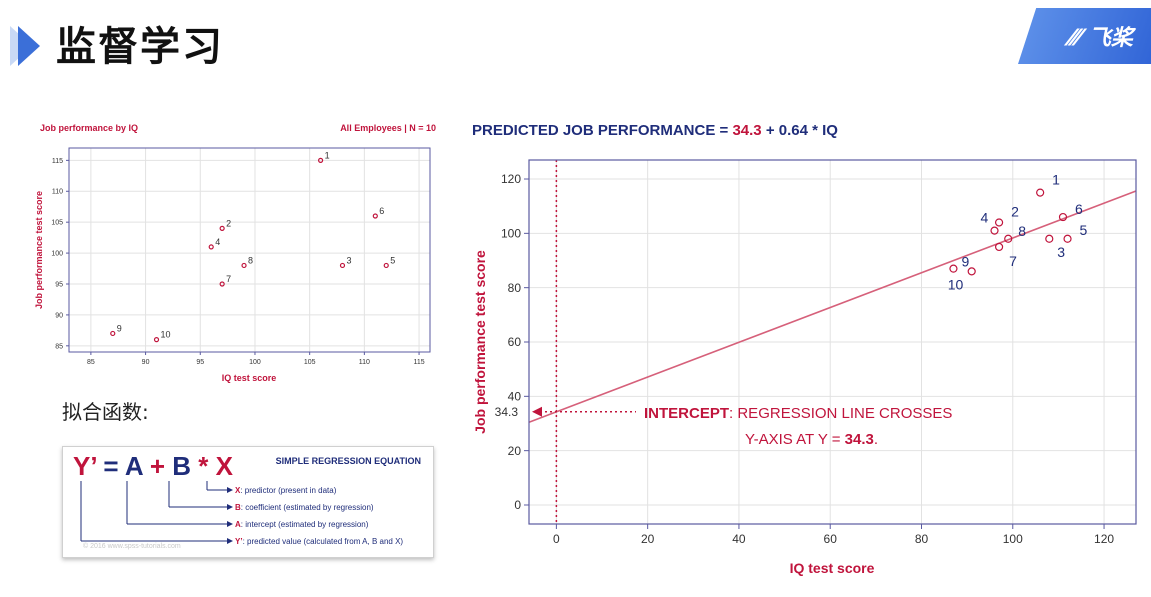  What do you see at coordinates (182, 466) in the screenshot?
I see `formula-term-4: B` at bounding box center [182, 466].